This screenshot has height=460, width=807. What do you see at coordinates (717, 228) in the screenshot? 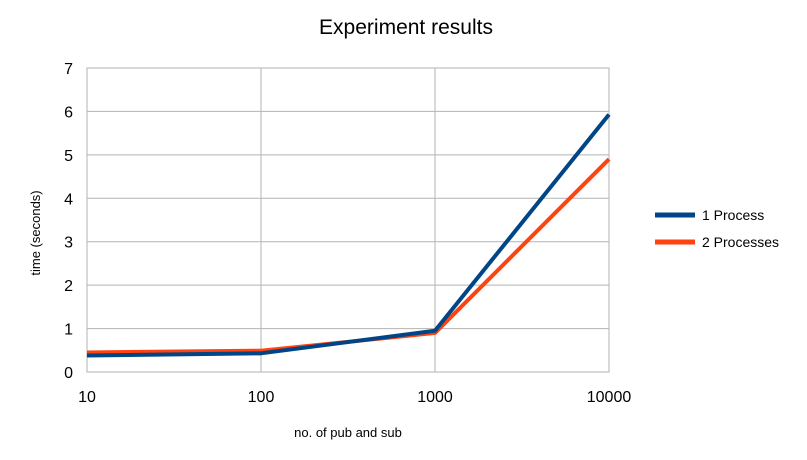
I see `legend: 1 Process 2 Processes` at bounding box center [717, 228].